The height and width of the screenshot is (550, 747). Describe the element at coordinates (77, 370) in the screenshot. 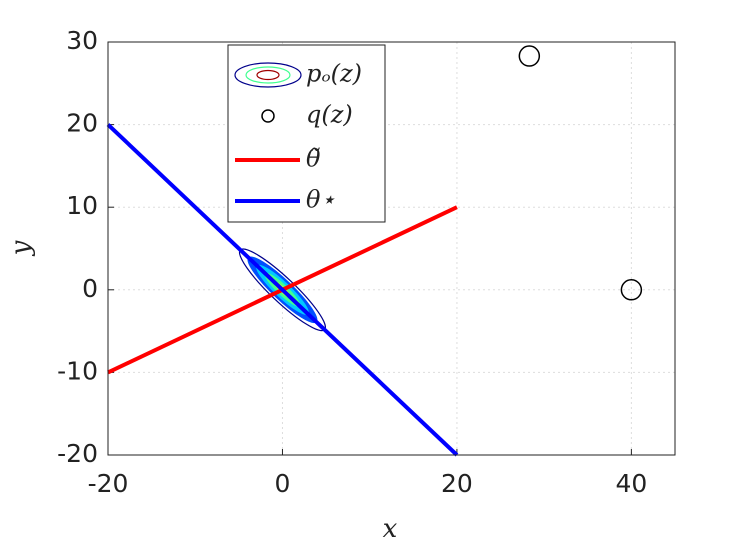

I see `y-tick-label: -10` at that location.